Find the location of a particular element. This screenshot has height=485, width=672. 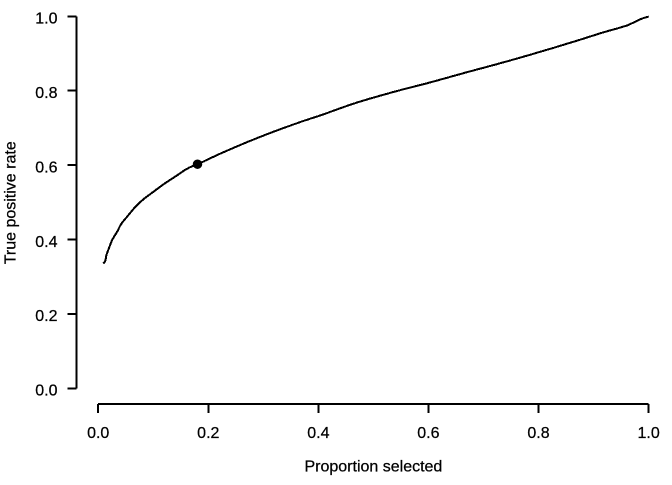

svg-text: True positive rate is located at coordinates (11, 202).